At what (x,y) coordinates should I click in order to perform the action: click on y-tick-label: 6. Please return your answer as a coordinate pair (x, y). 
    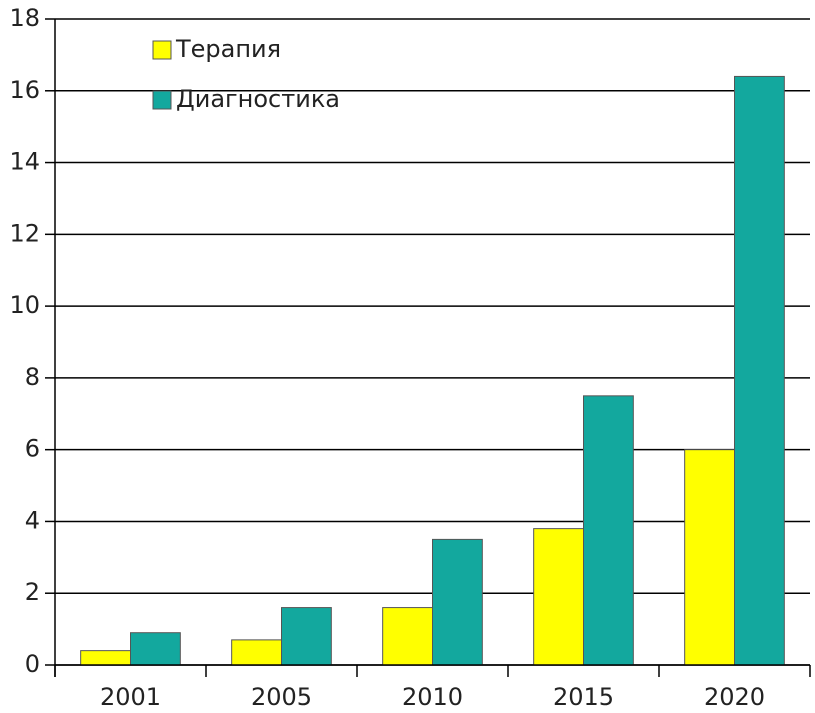
    Looking at the image, I should click on (32, 449).